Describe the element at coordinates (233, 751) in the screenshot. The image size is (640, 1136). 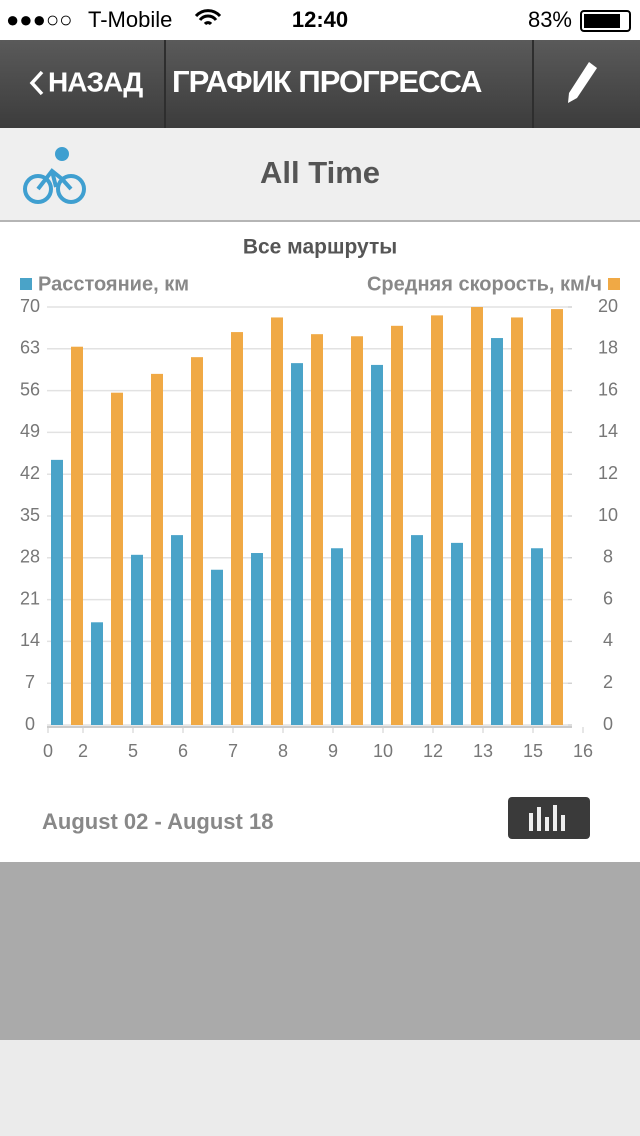
I see `x-tick-label: 7` at that location.